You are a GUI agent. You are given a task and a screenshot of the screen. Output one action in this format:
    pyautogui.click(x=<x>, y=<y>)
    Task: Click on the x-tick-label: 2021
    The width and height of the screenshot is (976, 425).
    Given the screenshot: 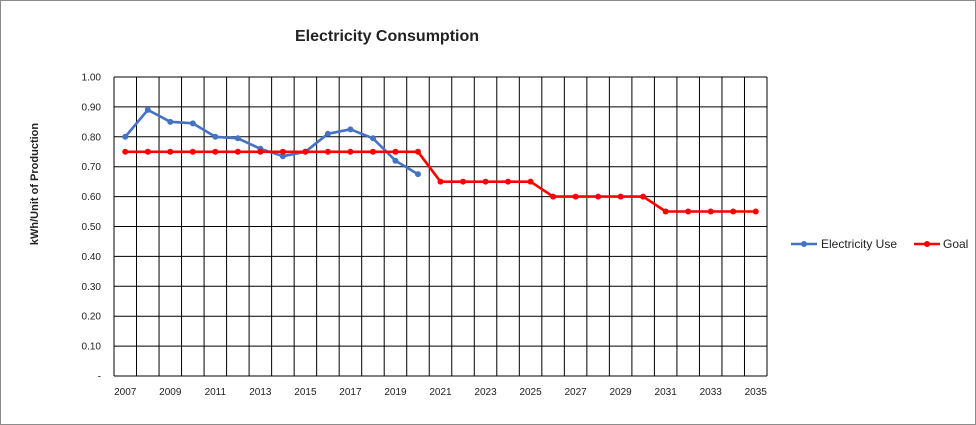 What is the action you would take?
    pyautogui.click(x=440, y=392)
    